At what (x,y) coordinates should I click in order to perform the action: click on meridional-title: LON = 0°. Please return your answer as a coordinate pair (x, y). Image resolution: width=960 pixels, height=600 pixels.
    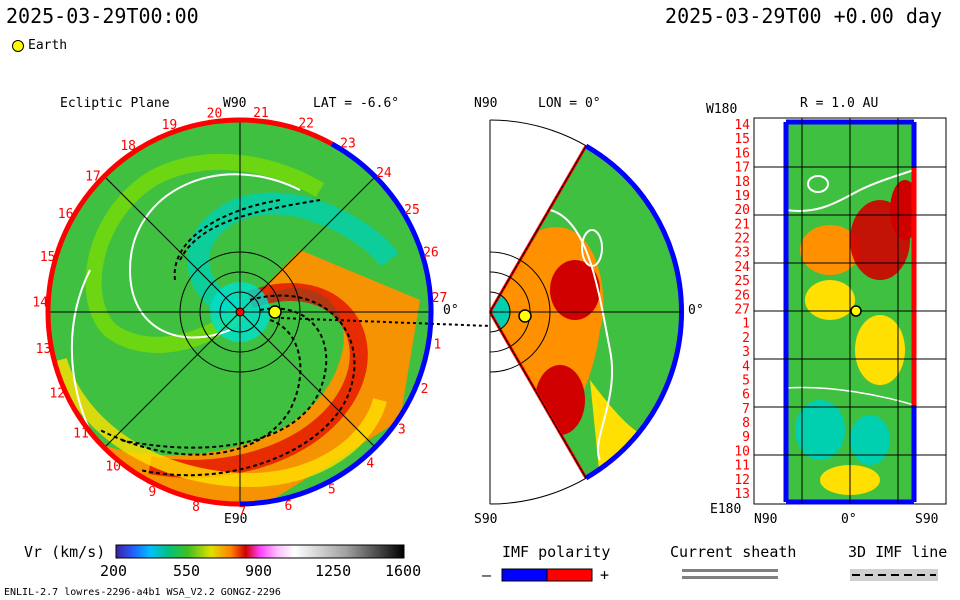
    Looking at the image, I should click on (569, 103).